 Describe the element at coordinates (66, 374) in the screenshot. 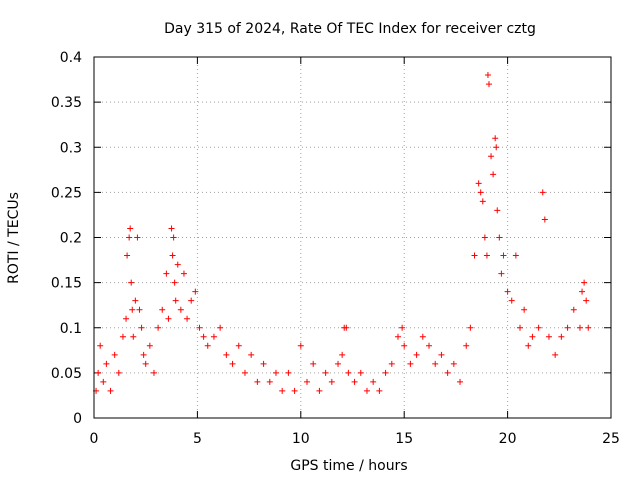

I see `y-tick-label: 0.05` at that location.